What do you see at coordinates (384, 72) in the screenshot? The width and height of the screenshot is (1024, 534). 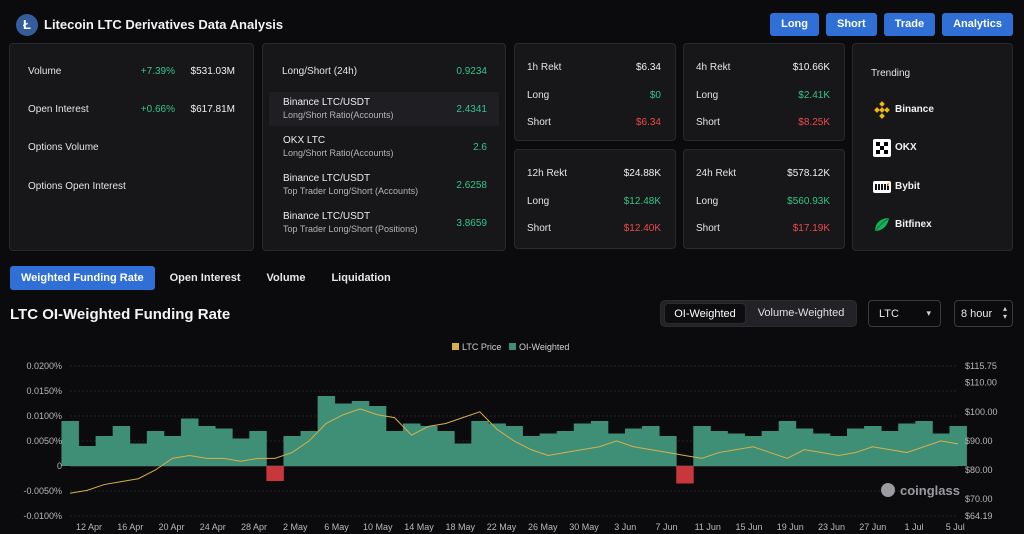 I see `long-short-header: Long/Short (24h) 0.9234` at bounding box center [384, 72].